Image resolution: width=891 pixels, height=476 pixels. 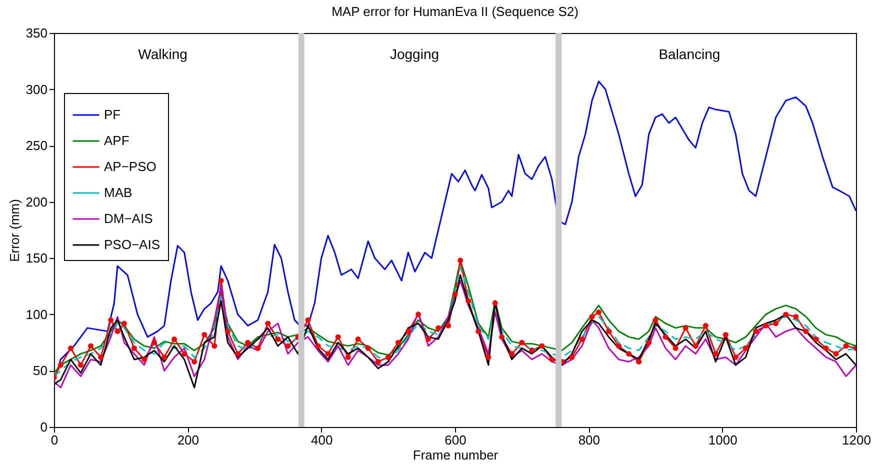 I want to click on legend-label: PF, so click(x=112, y=114).